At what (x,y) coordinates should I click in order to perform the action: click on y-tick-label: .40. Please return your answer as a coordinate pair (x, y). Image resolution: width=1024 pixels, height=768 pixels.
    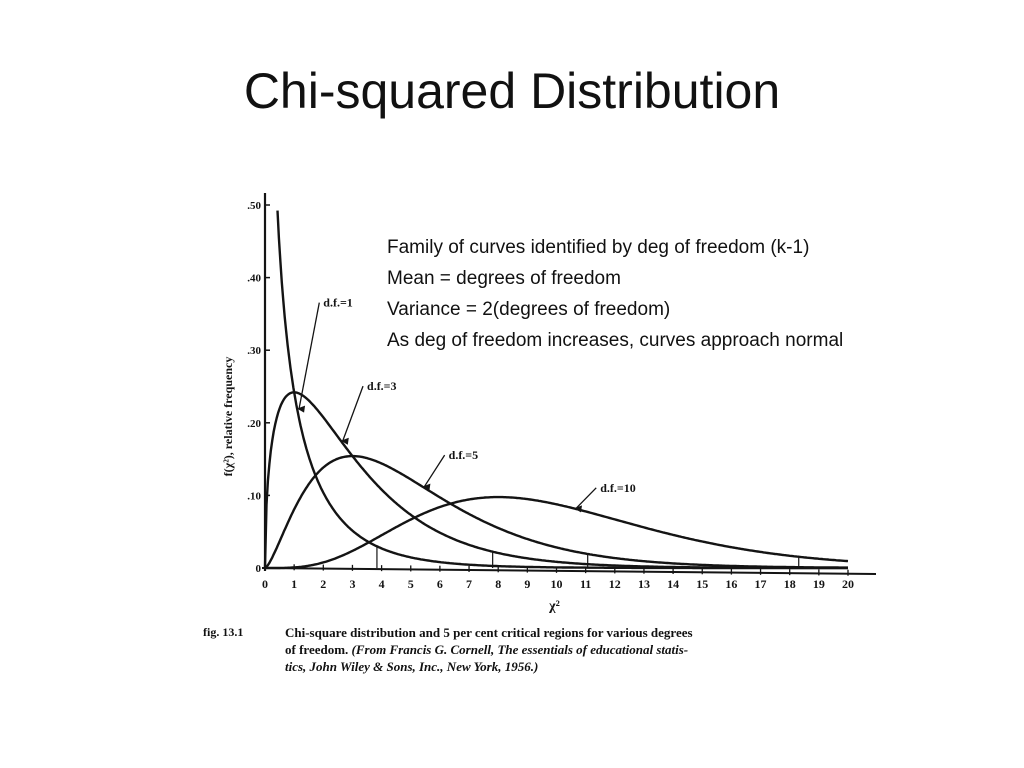
    Looking at the image, I should click on (254, 279).